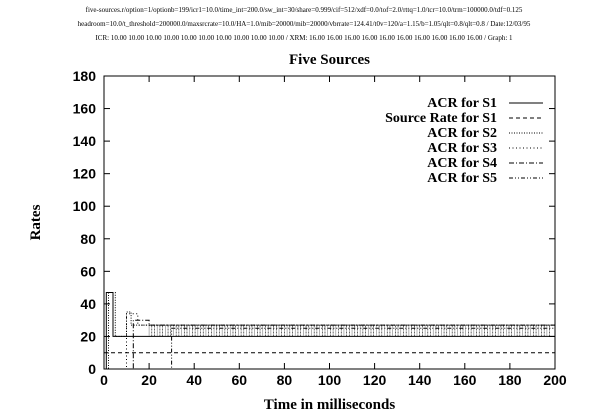 The height and width of the screenshot is (414, 608). I want to click on x-tick-label: 100, so click(330, 380).